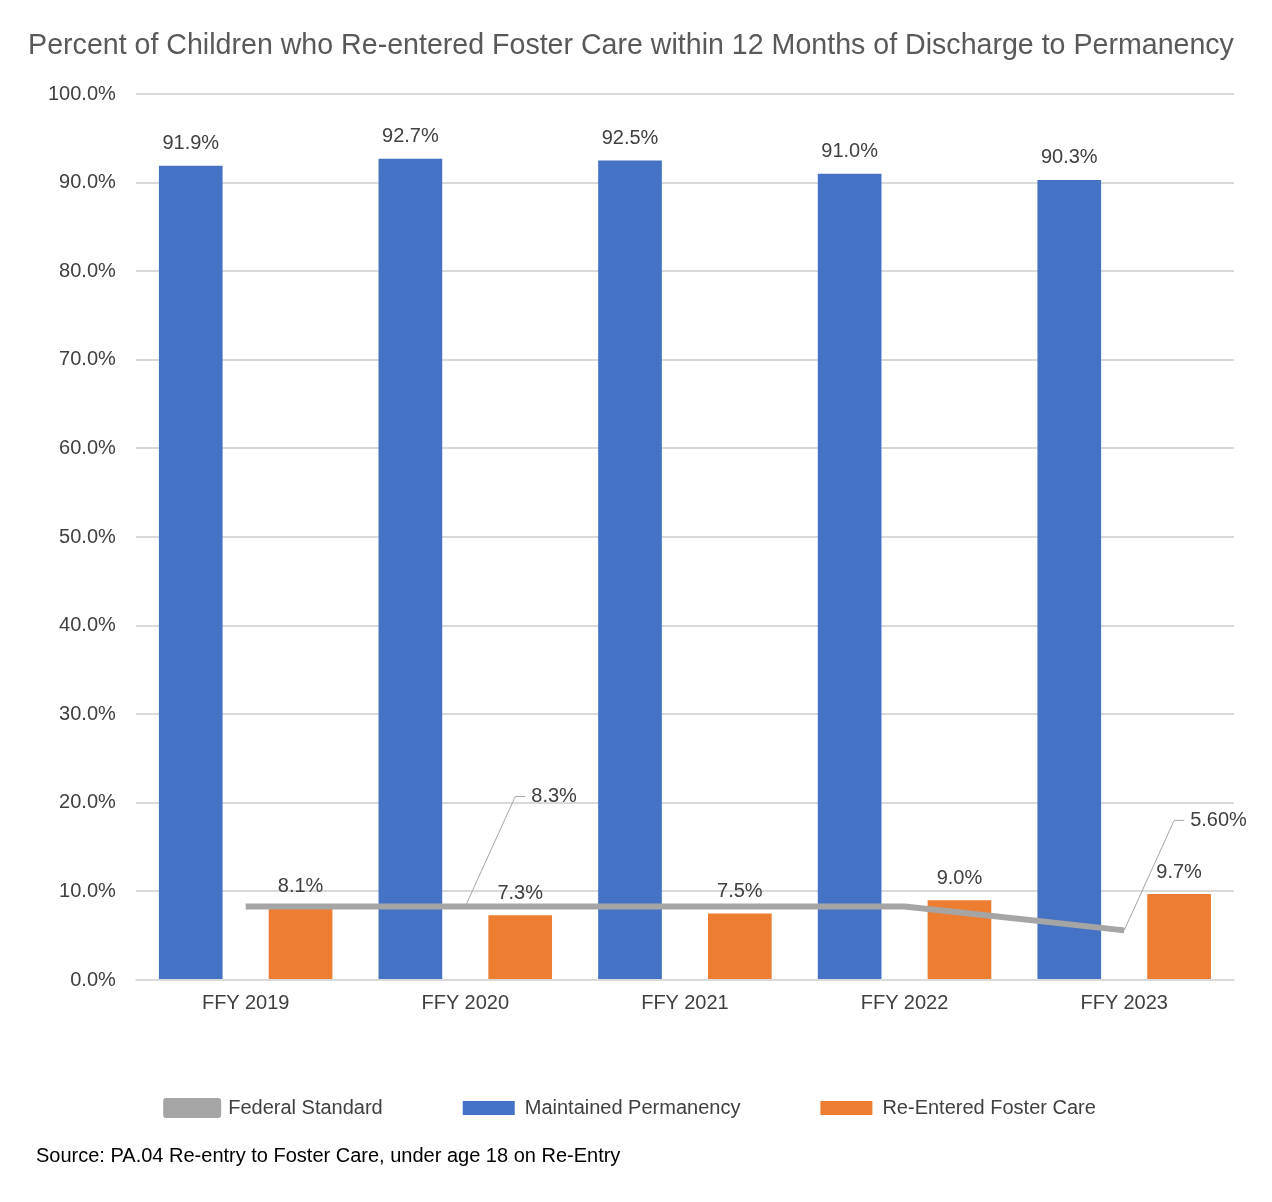  Describe the element at coordinates (88, 446) in the screenshot. I see `y-tick-label: 60.0%` at that location.